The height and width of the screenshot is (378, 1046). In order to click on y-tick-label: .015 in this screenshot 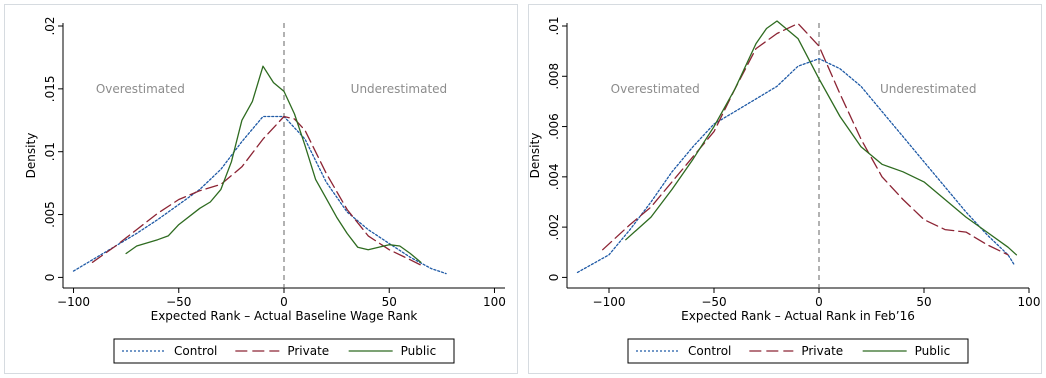, I will do `click(50, 88)`.